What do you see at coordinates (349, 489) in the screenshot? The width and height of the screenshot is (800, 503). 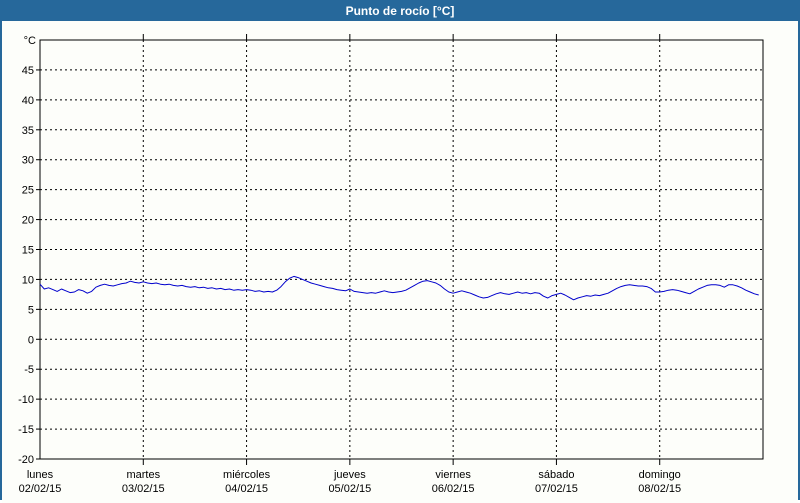 I see `day-date-label: 05/02/15` at bounding box center [349, 489].